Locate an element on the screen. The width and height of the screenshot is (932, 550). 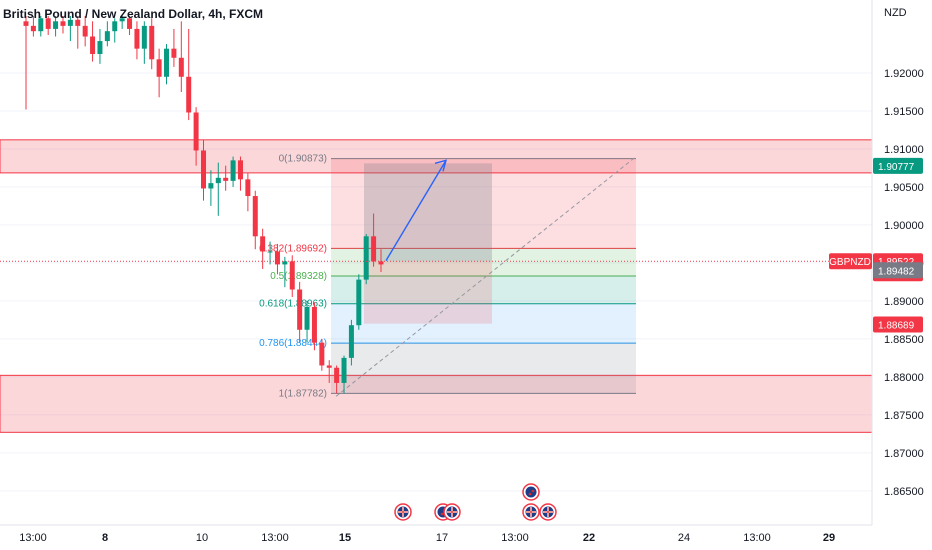
flag-fill is located at coordinates (531, 492).